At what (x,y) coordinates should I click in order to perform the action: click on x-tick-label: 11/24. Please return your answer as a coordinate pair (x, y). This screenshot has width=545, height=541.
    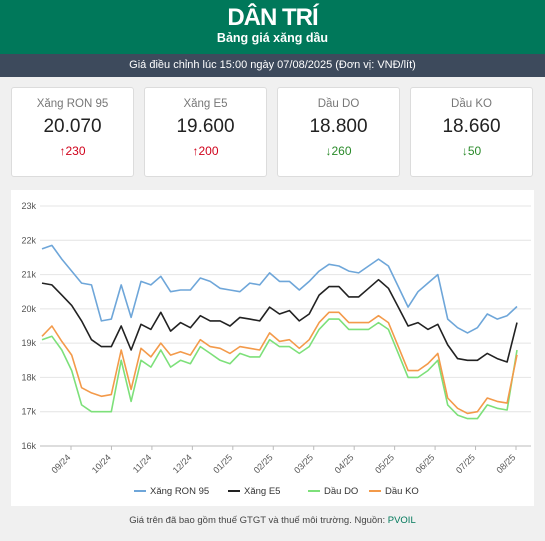
    Looking at the image, I should click on (142, 463).